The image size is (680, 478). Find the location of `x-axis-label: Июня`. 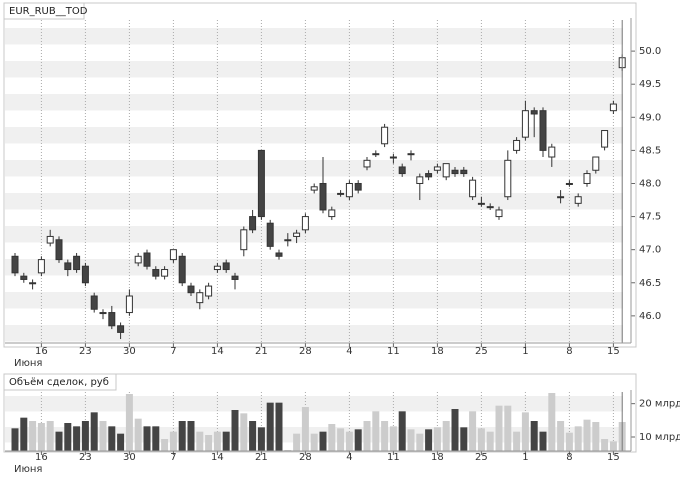

x-axis-label: Июня is located at coordinates (28, 363).